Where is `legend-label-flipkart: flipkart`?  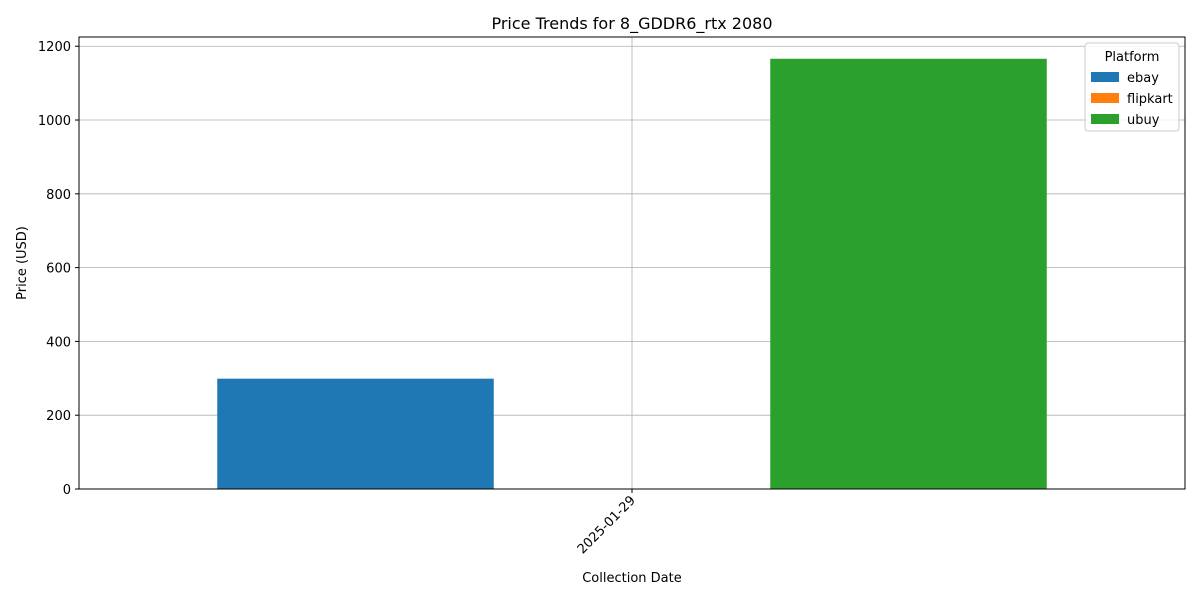 legend-label-flipkart: flipkart is located at coordinates (1150, 99).